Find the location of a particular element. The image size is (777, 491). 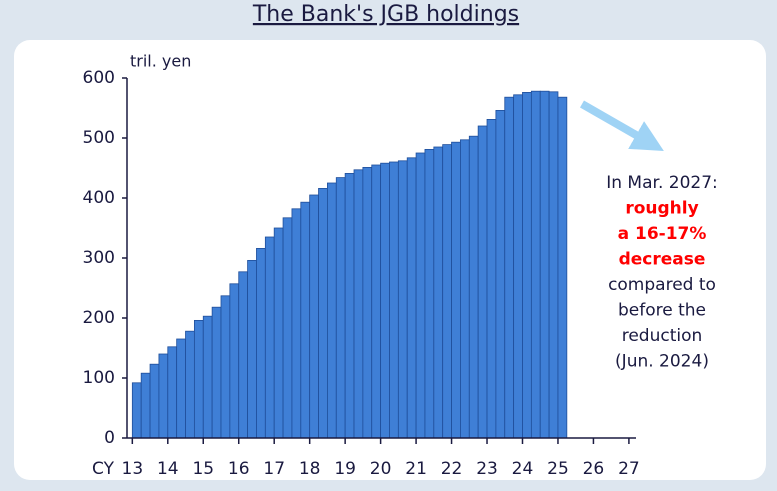

y-tick-label: 0 is located at coordinates (109, 438).